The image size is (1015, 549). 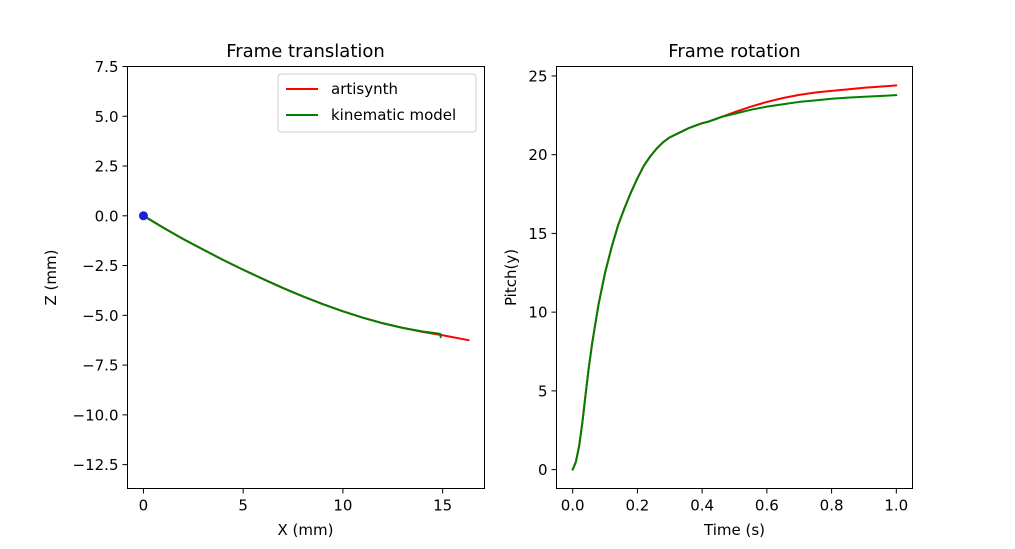 I want to click on legend-box, so click(x=377, y=103).